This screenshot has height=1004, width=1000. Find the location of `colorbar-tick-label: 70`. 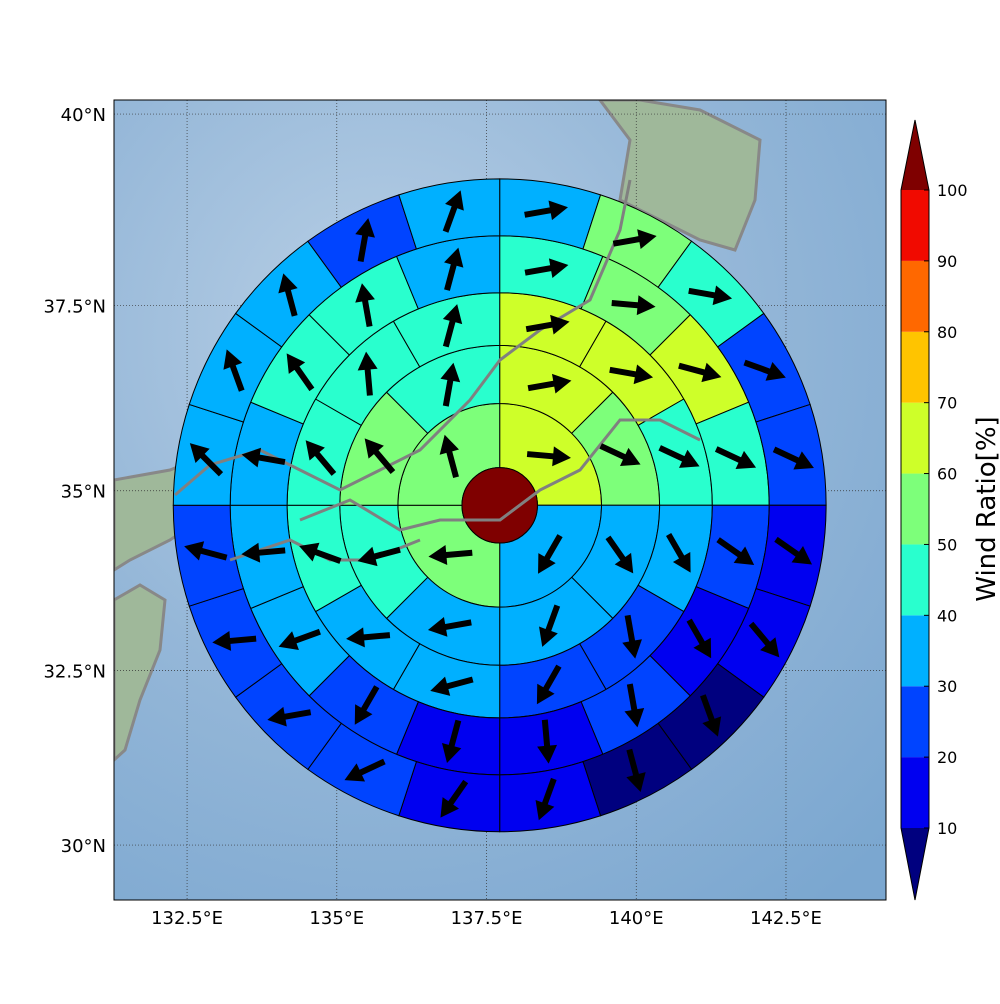

colorbar-tick-label: 70 is located at coordinates (947, 403).